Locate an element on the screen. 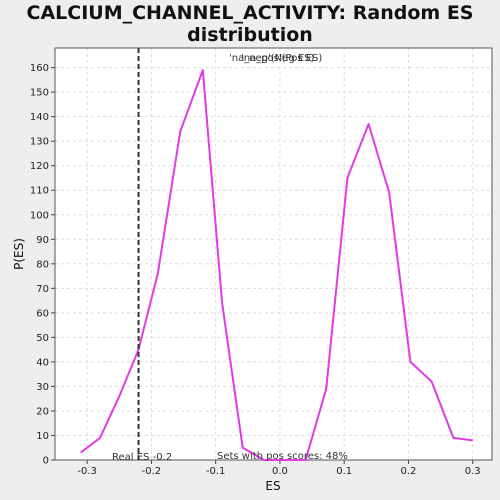  y-tick-label: 140 is located at coordinates (39, 117).